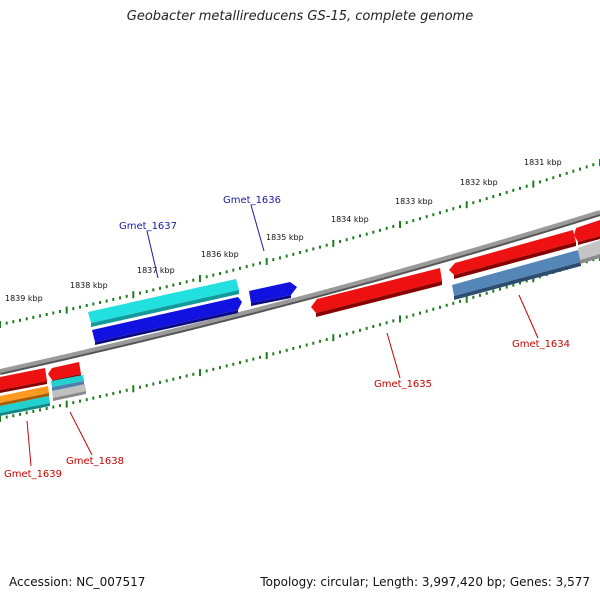  I want to click on gene-orange-left, so click(24, 396).